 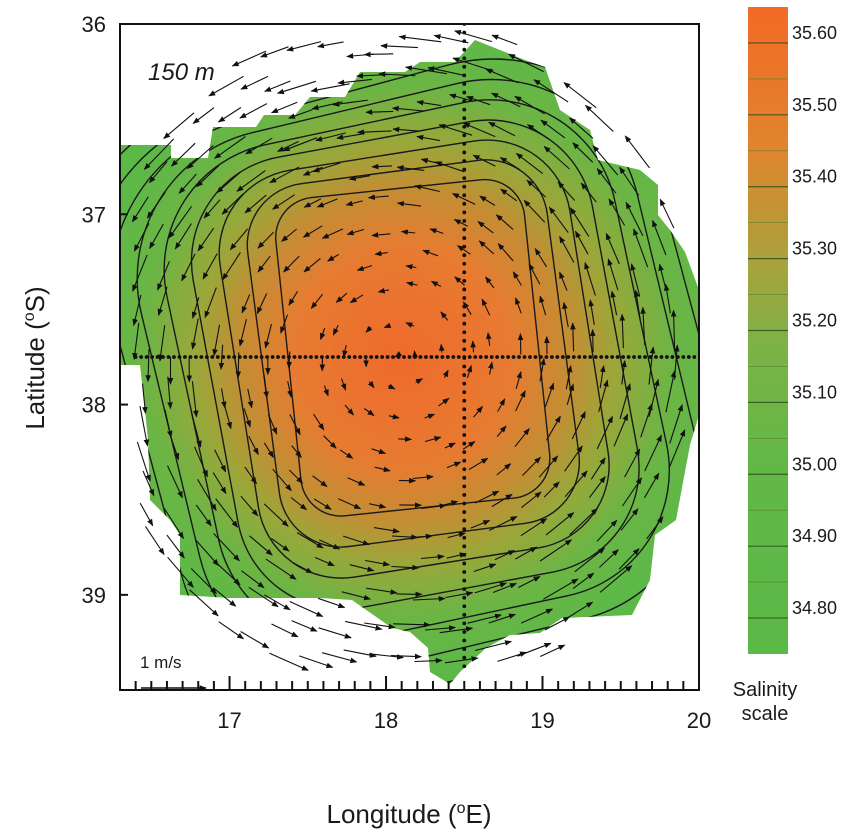 I want to click on colorbar-title-line1: Salinity, so click(x=765, y=690).